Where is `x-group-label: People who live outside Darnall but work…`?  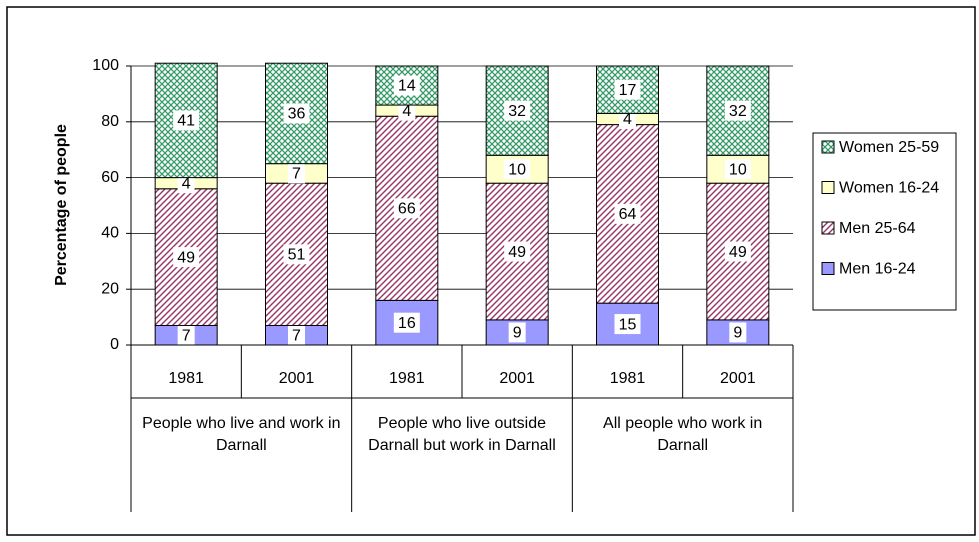 x-group-label: People who live outside Darnall but work… is located at coordinates (462, 434).